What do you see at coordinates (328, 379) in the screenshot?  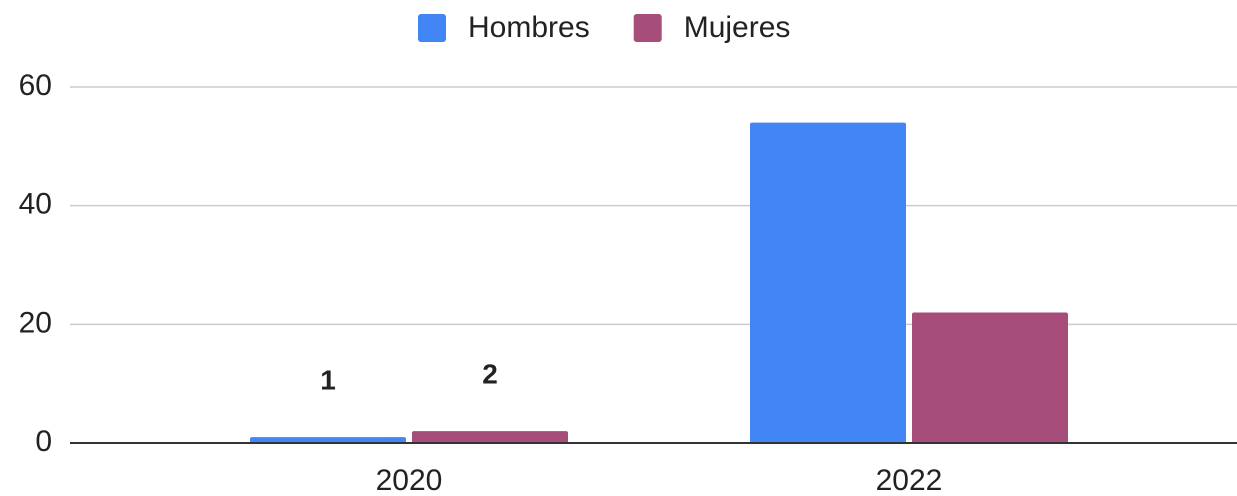 I see `data-label: 1` at bounding box center [328, 379].